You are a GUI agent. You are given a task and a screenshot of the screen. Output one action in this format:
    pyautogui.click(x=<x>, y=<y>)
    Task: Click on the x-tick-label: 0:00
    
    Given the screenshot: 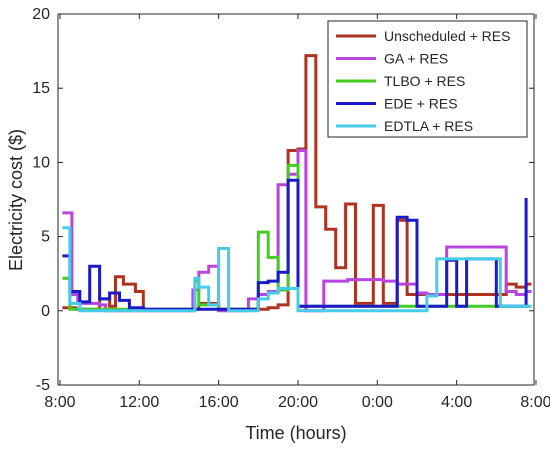 What is the action you would take?
    pyautogui.click(x=377, y=402)
    